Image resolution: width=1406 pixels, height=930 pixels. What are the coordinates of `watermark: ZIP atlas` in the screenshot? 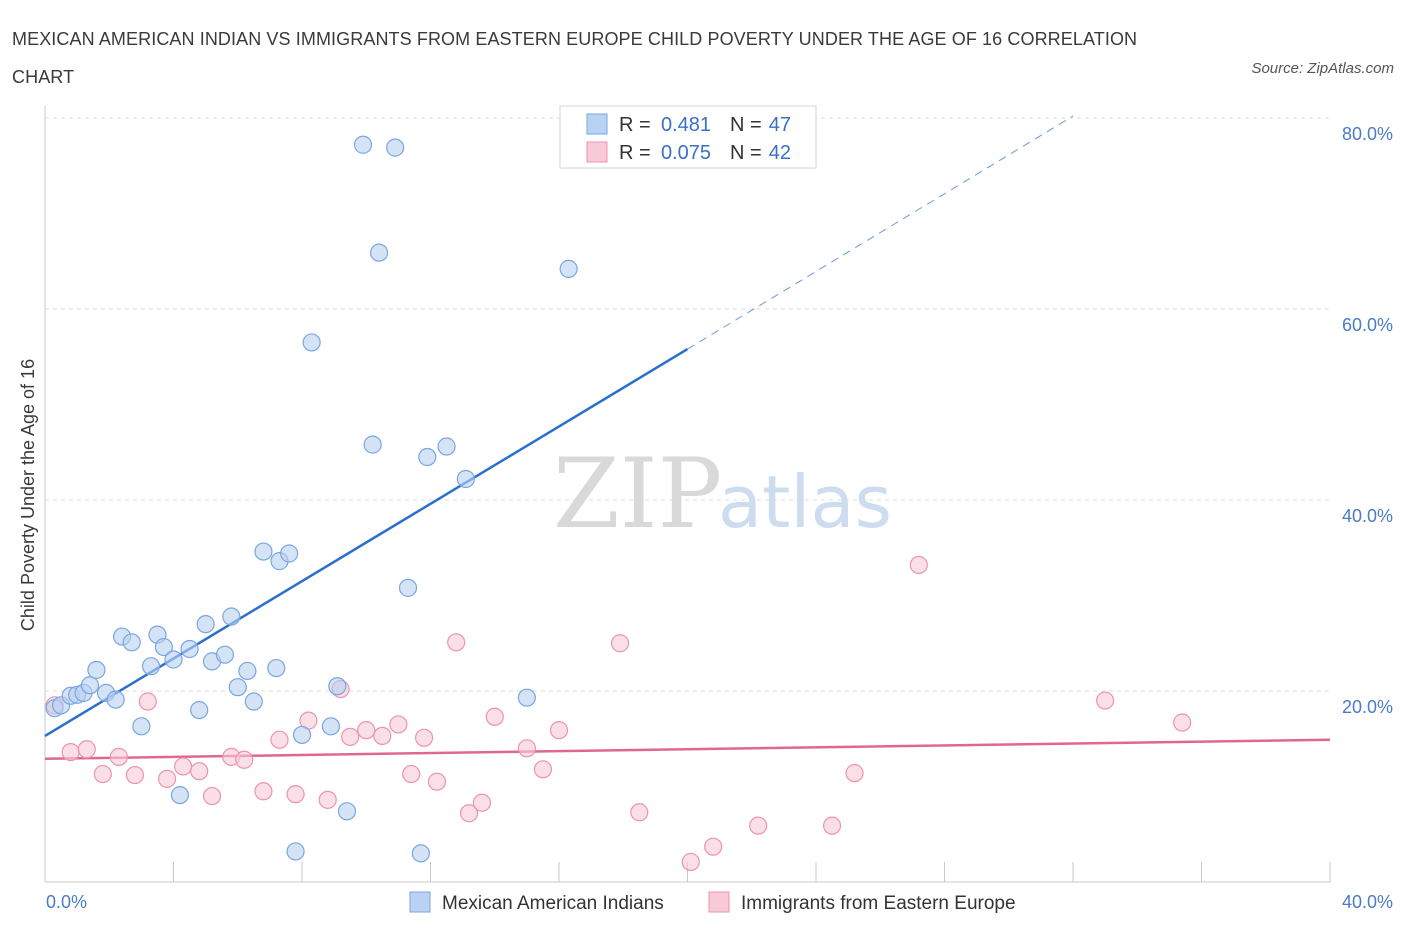 It's located at (722, 494).